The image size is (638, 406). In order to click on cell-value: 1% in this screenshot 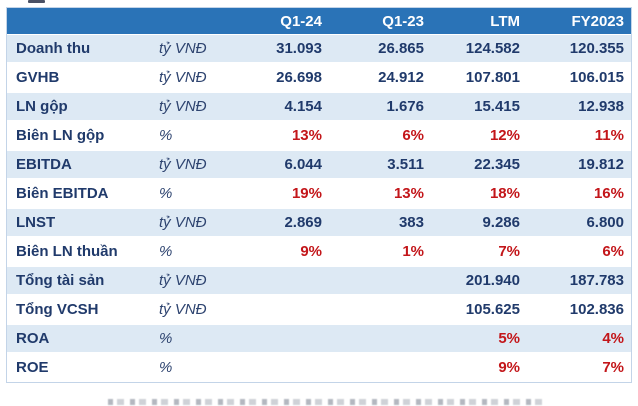, I will do `click(413, 251)`.